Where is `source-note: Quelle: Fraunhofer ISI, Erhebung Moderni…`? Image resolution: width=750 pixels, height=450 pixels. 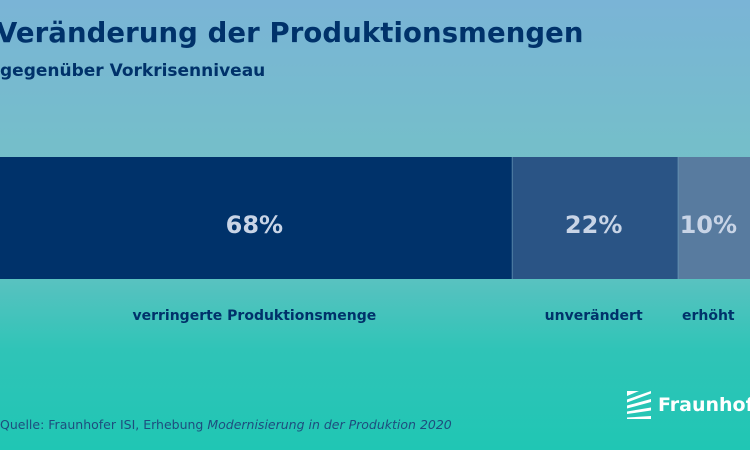
source-note: Quelle: Fraunhofer ISI, Erhebung Moderni… is located at coordinates (226, 424).